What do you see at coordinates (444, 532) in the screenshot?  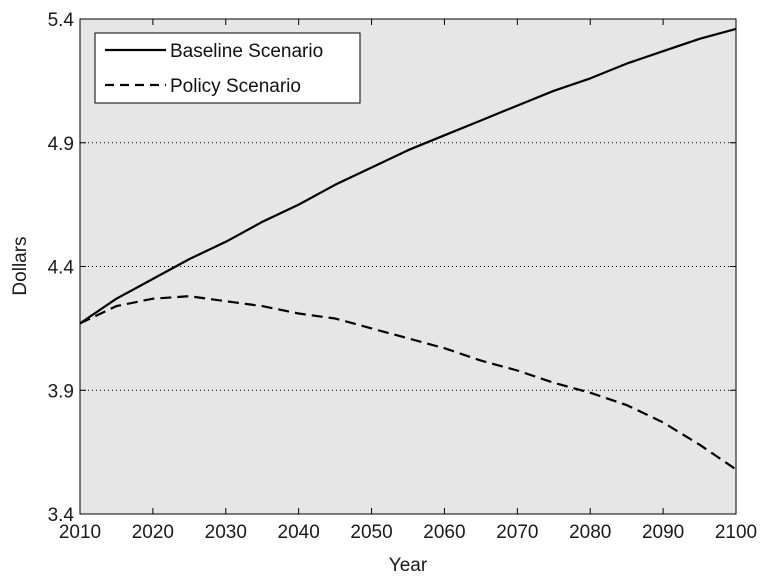 I see `x-tick-label-5: 2060` at bounding box center [444, 532].